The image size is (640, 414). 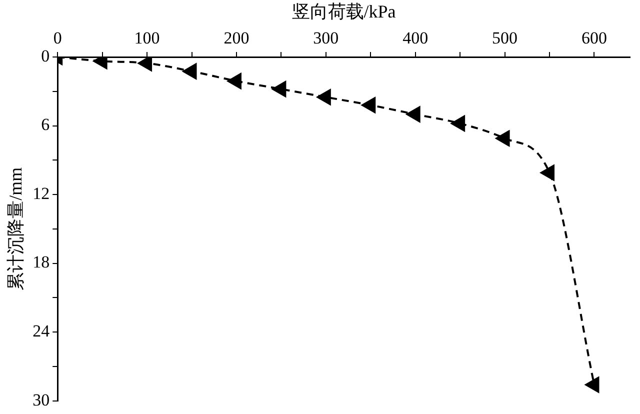 I want to click on y-tick-label: 6, so click(x=45, y=124).